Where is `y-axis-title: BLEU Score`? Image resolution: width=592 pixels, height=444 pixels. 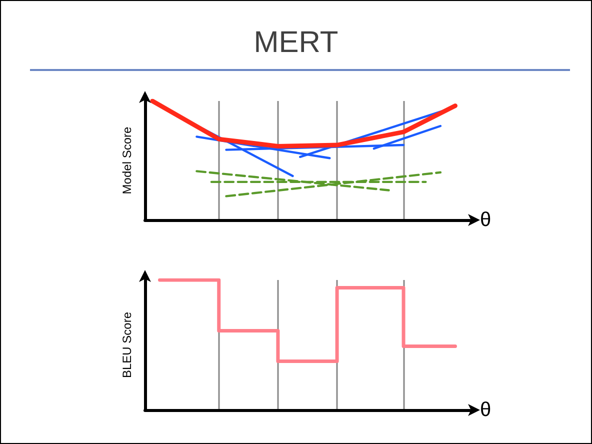
y-axis-title: BLEU Score is located at coordinates (127, 345).